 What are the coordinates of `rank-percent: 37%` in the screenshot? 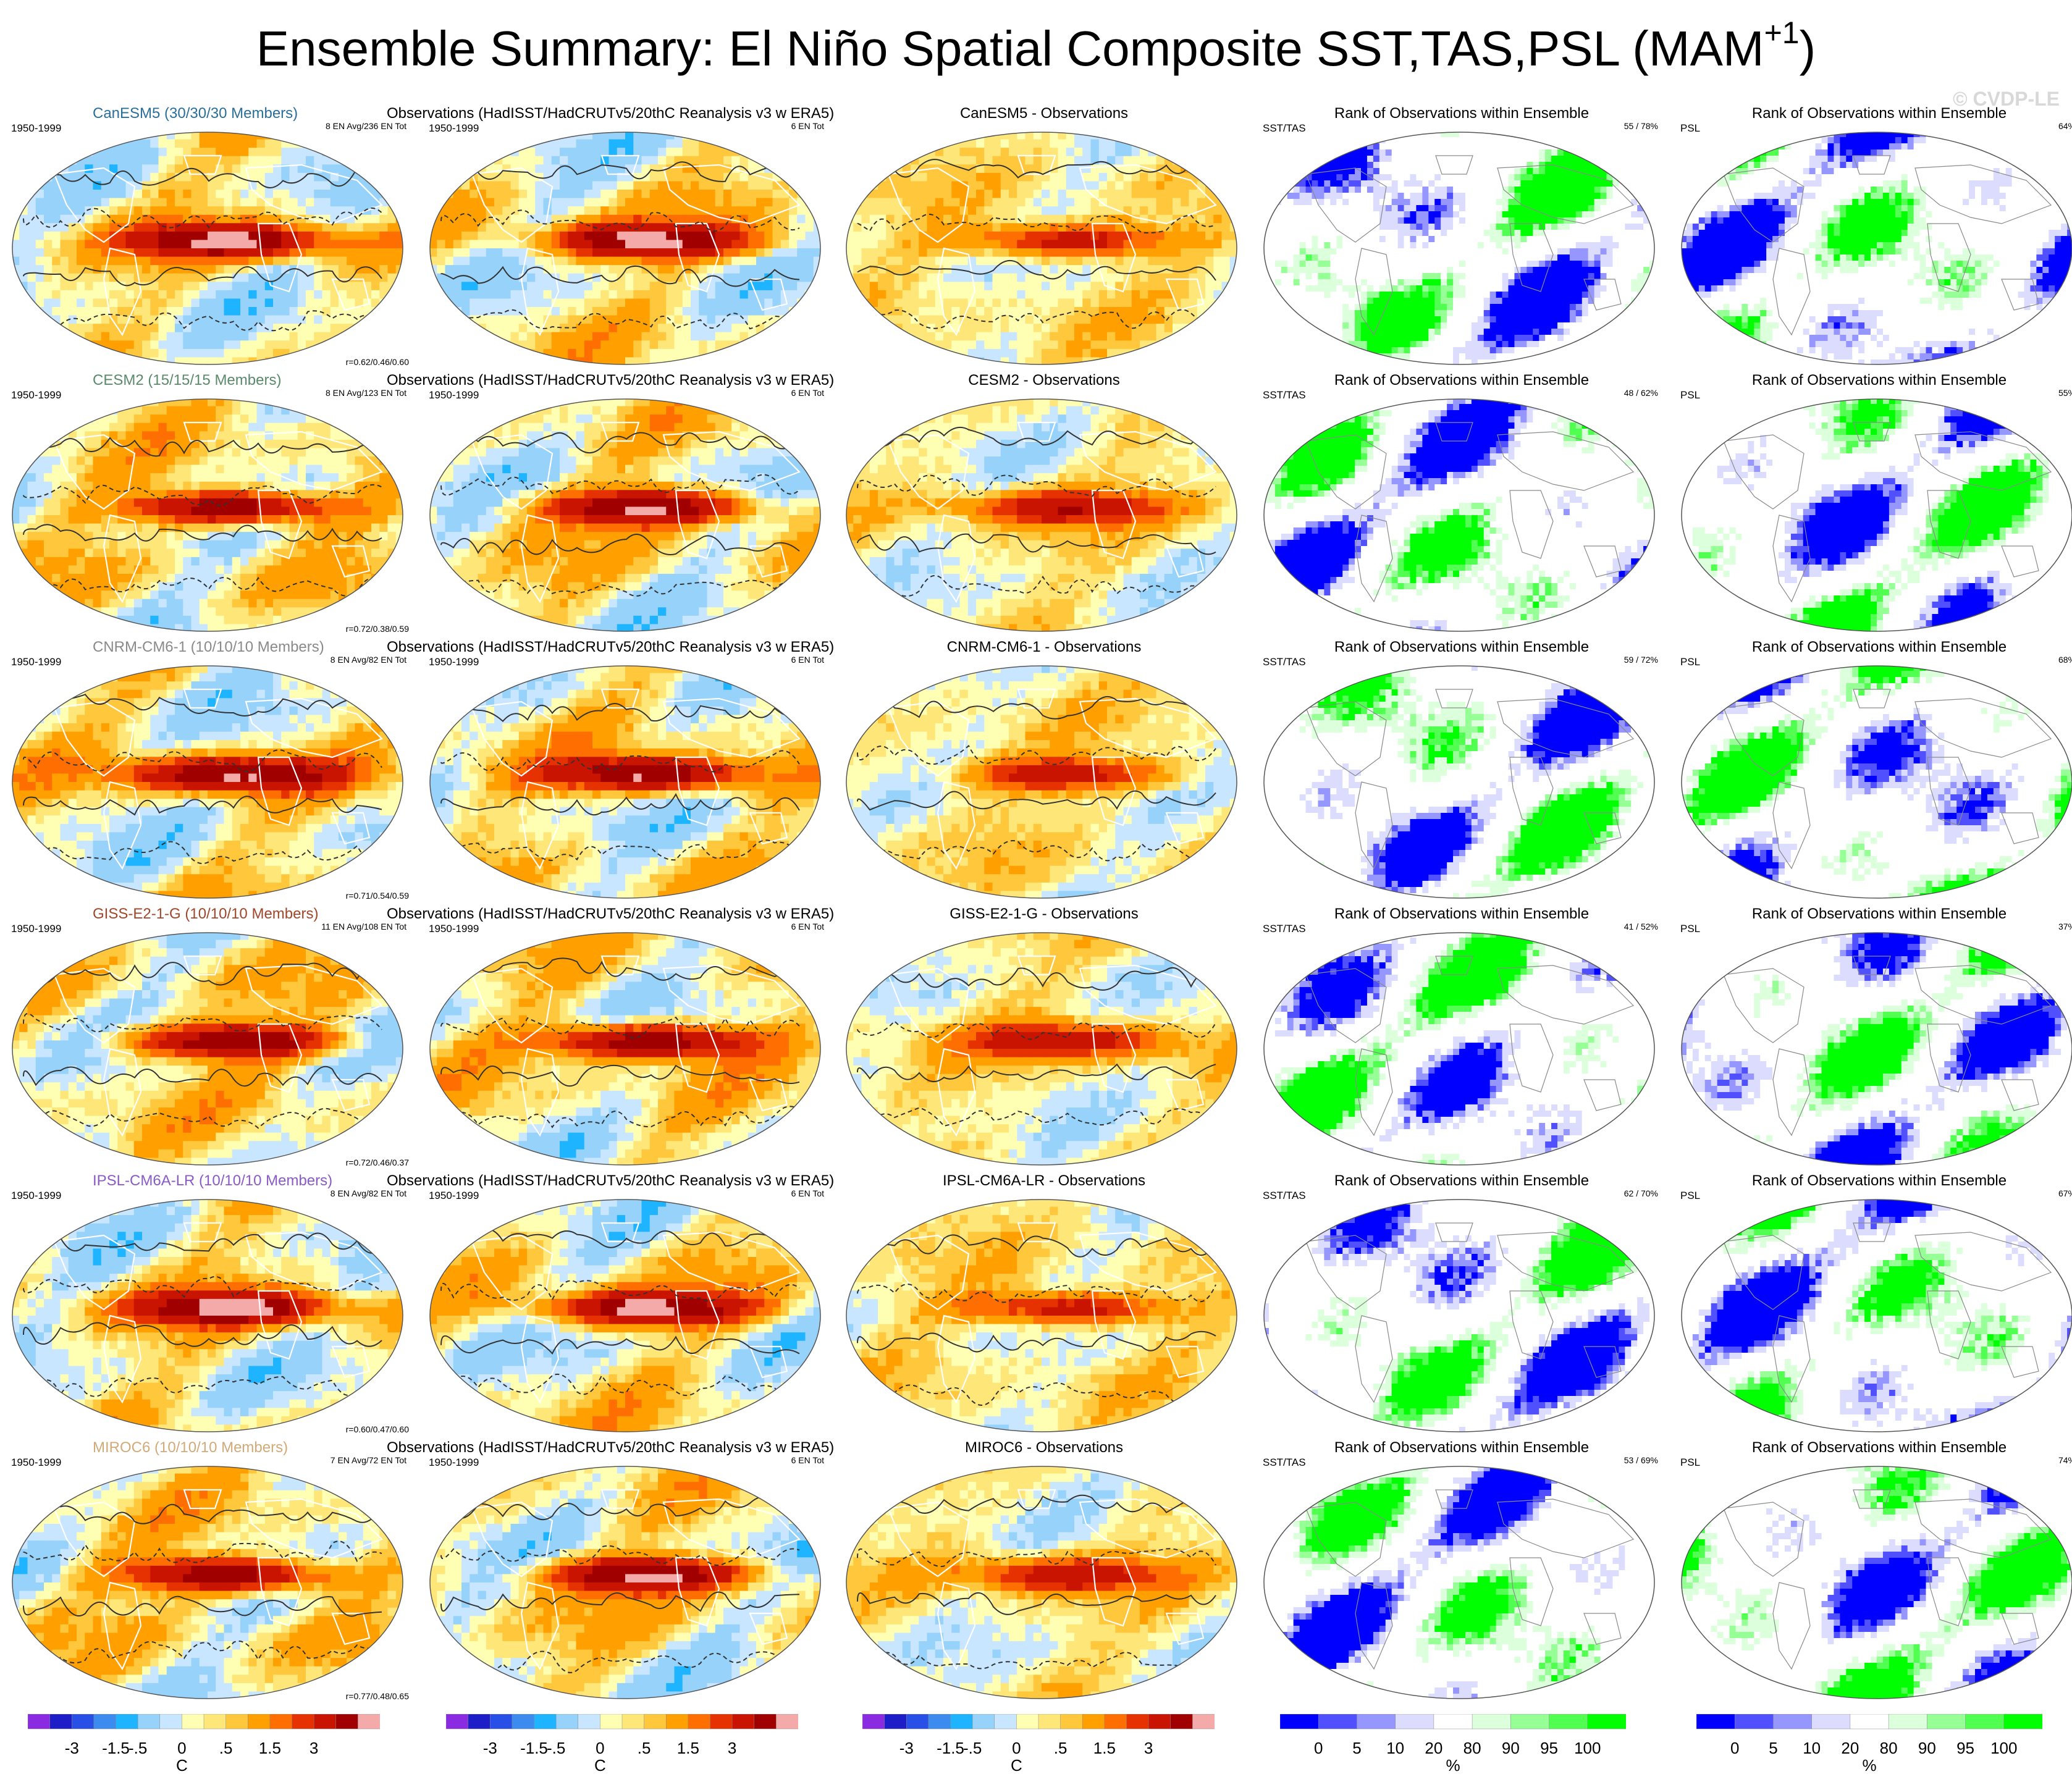 It's located at (2065, 926).